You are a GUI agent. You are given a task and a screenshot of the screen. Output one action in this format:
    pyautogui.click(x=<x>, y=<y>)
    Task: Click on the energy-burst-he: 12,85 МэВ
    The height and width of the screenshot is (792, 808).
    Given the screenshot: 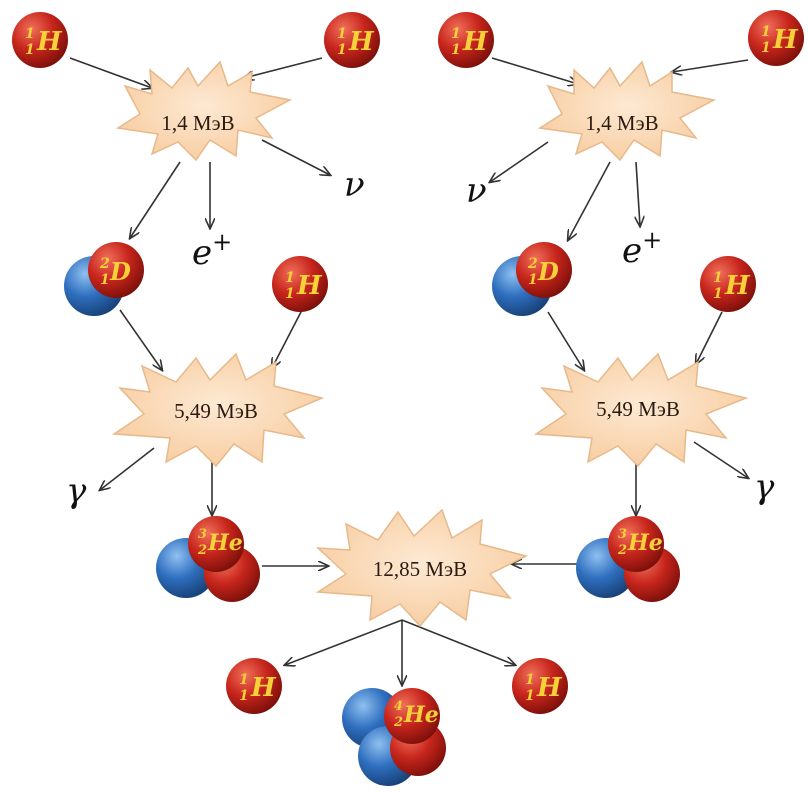 What is the action you would take?
    pyautogui.click(x=422, y=568)
    